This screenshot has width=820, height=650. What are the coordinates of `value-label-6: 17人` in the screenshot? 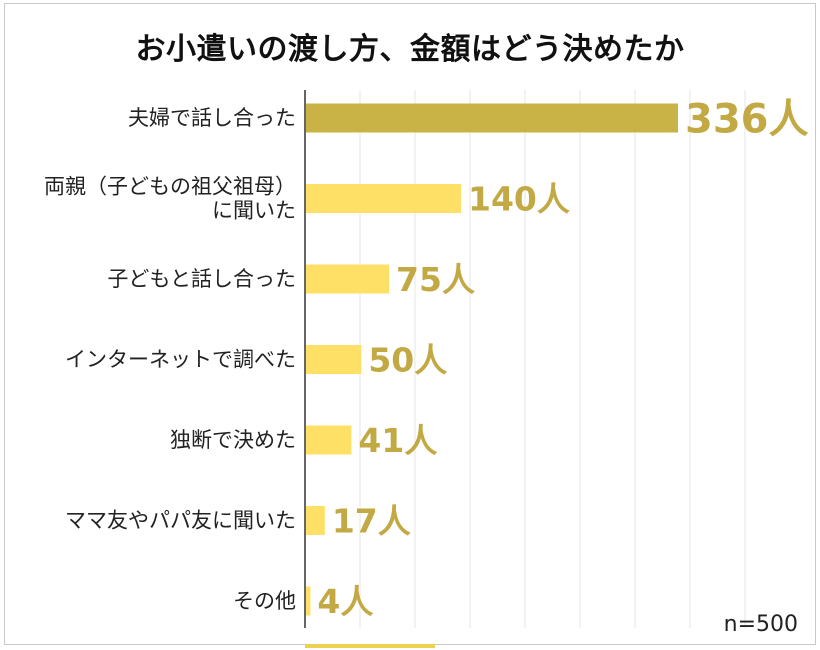 It's located at (371, 520).